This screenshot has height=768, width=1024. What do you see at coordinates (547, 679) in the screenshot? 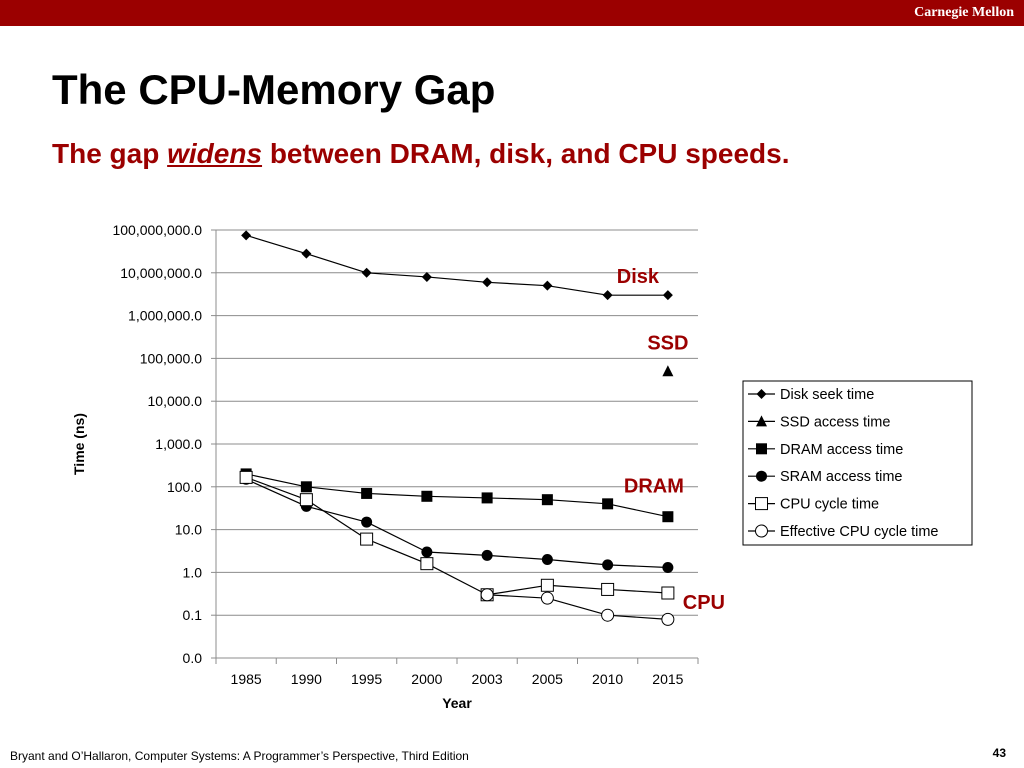
I see `x-tick-label: 2005` at bounding box center [547, 679].